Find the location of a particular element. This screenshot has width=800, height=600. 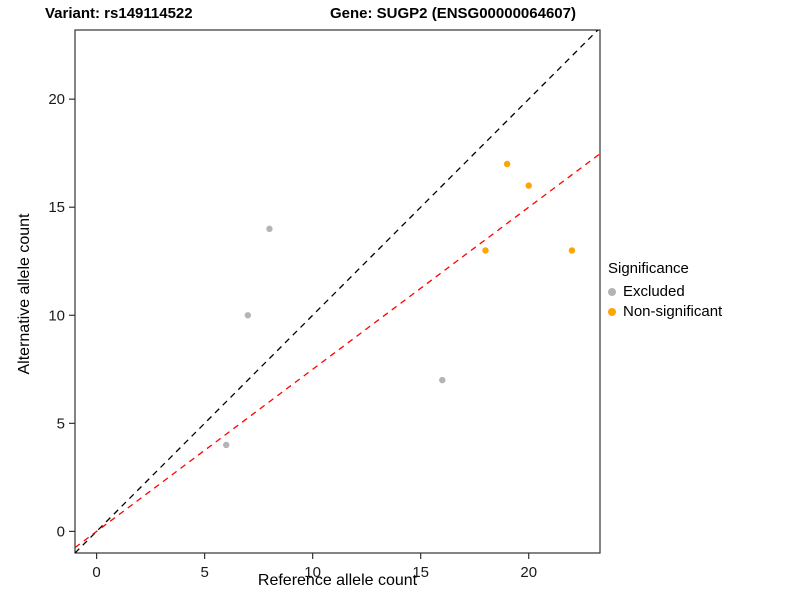

excluded-swatch-icon is located at coordinates (612, 292).